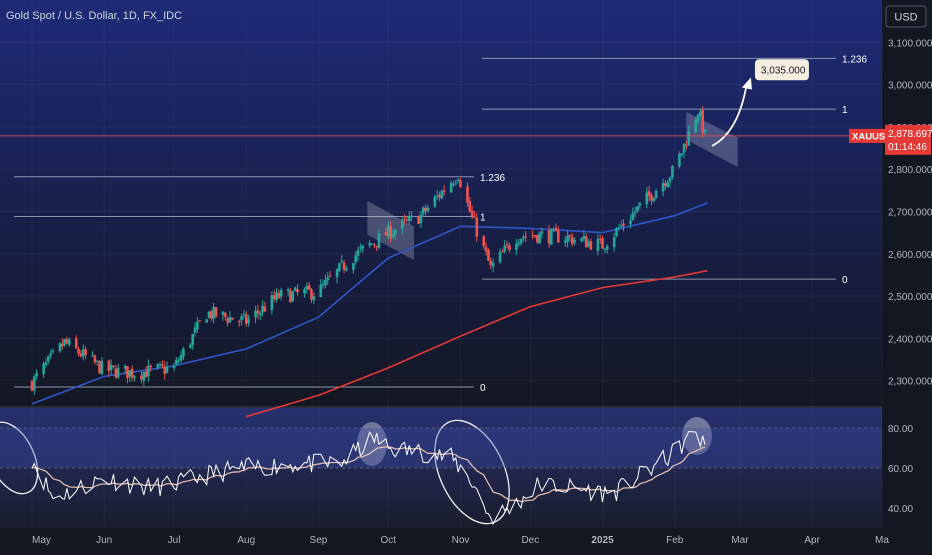 The width and height of the screenshot is (932, 555). I want to click on target-callout: 3,035.000, so click(781, 70).